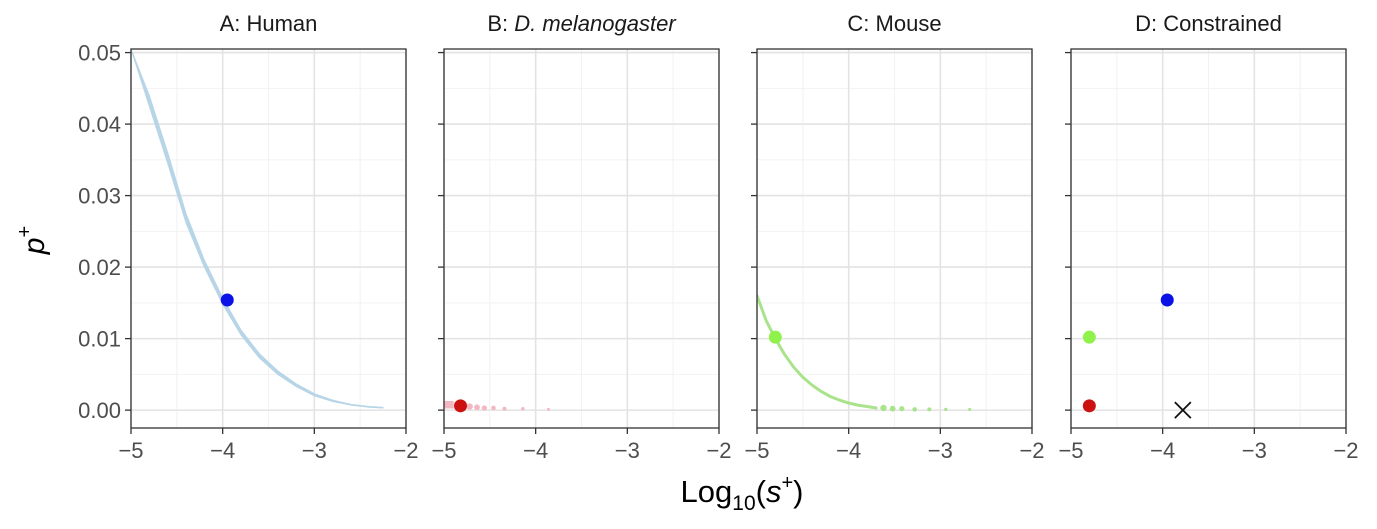 The height and width of the screenshot is (529, 1377). What do you see at coordinates (774, 491) in the screenshot?
I see `x-axis-label-var: s` at bounding box center [774, 491].